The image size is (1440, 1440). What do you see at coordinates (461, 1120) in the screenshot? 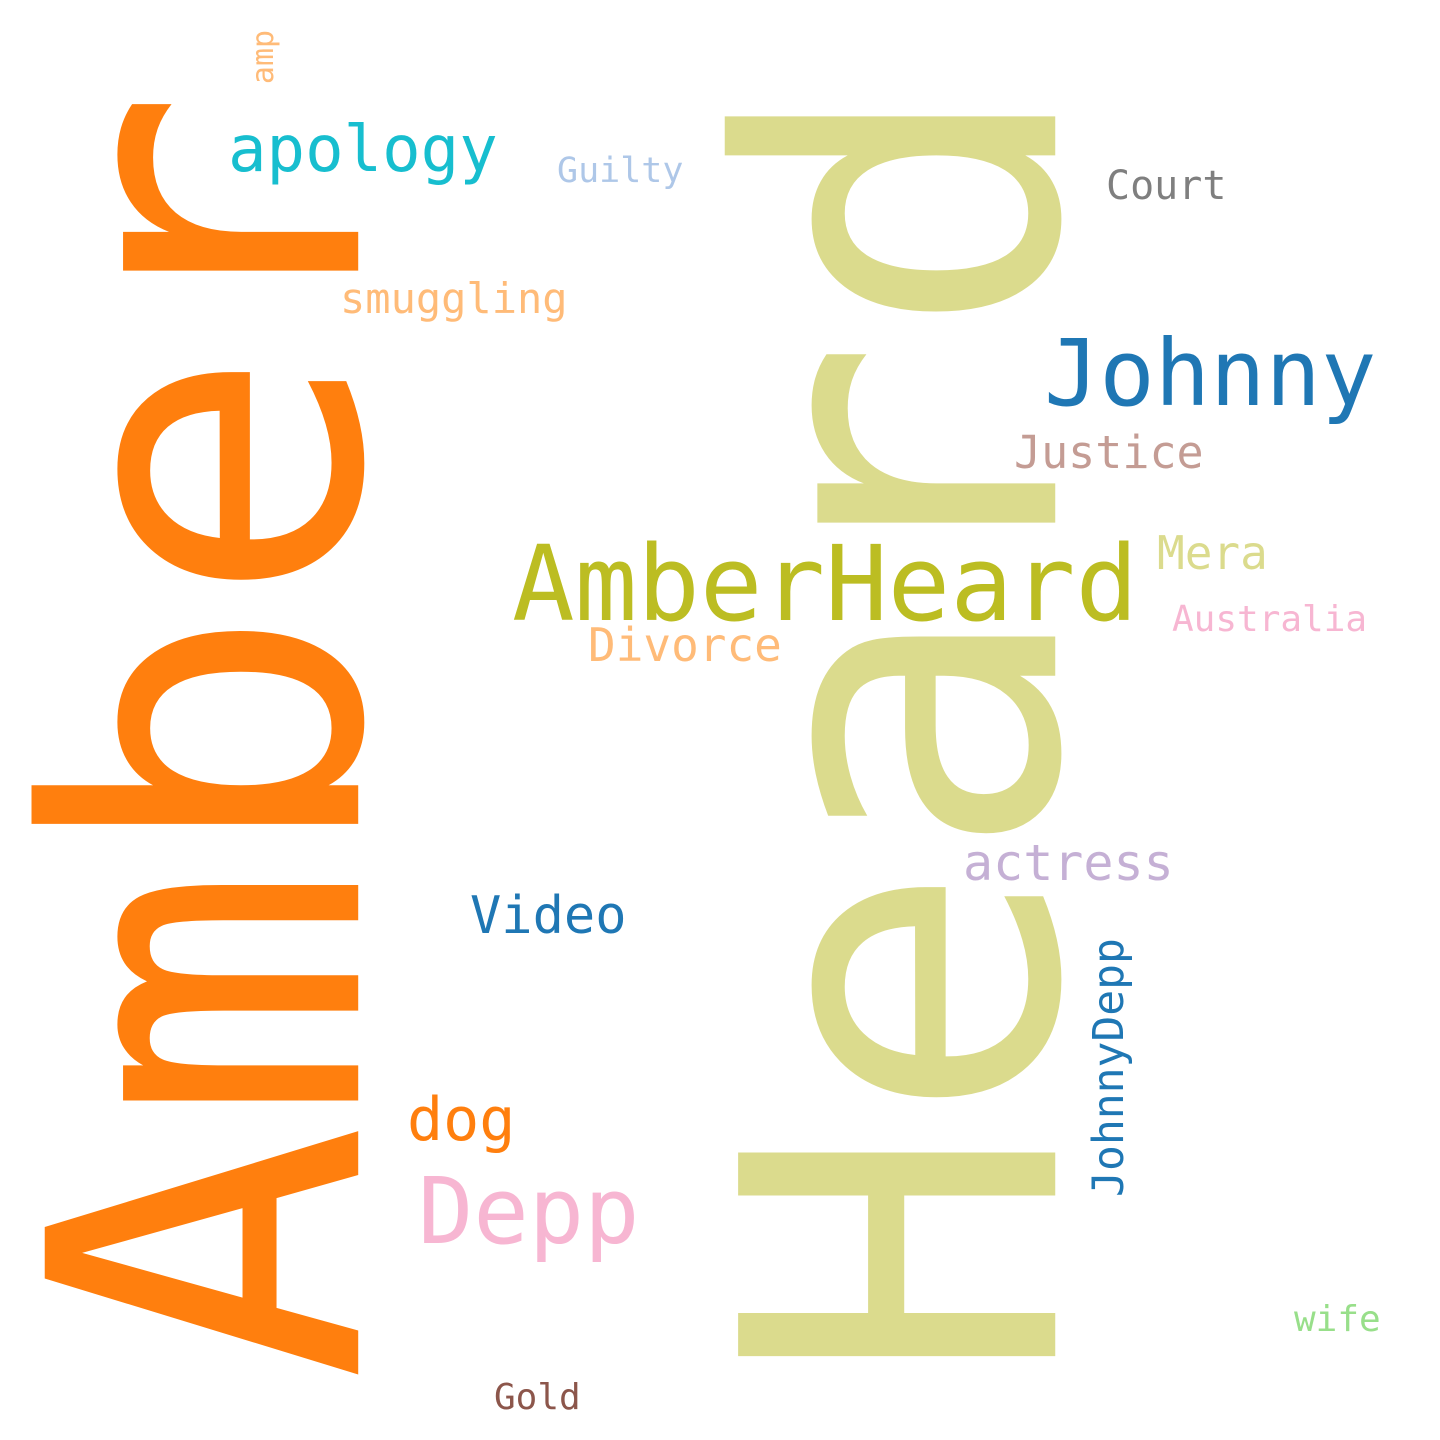
I see `word-dog: dog` at bounding box center [461, 1120].